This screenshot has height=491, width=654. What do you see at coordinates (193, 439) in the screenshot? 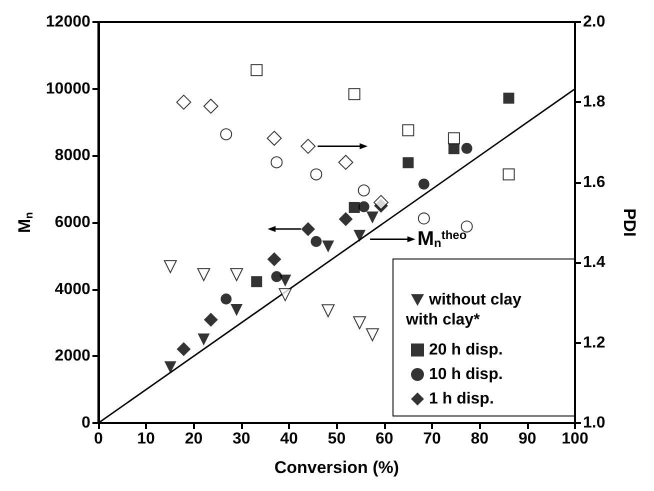
I see `x-tick-label: 20` at bounding box center [193, 439].